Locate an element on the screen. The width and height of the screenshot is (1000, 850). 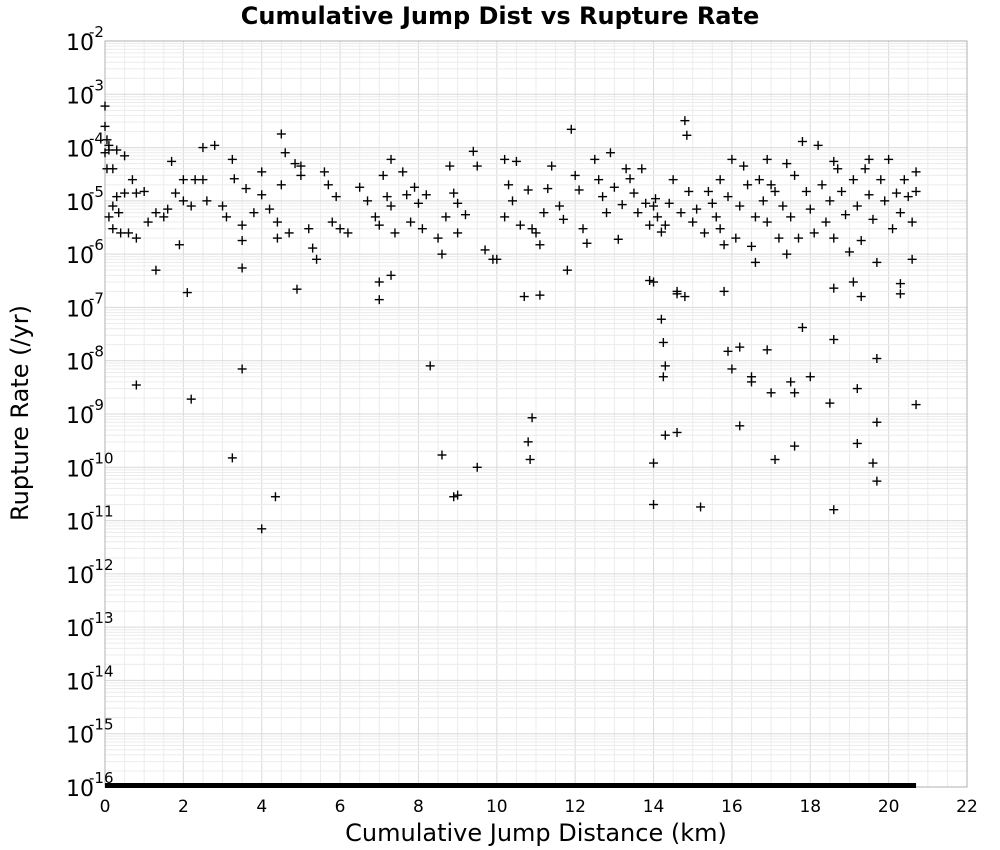
x-tick-label: 6 is located at coordinates (340, 807).